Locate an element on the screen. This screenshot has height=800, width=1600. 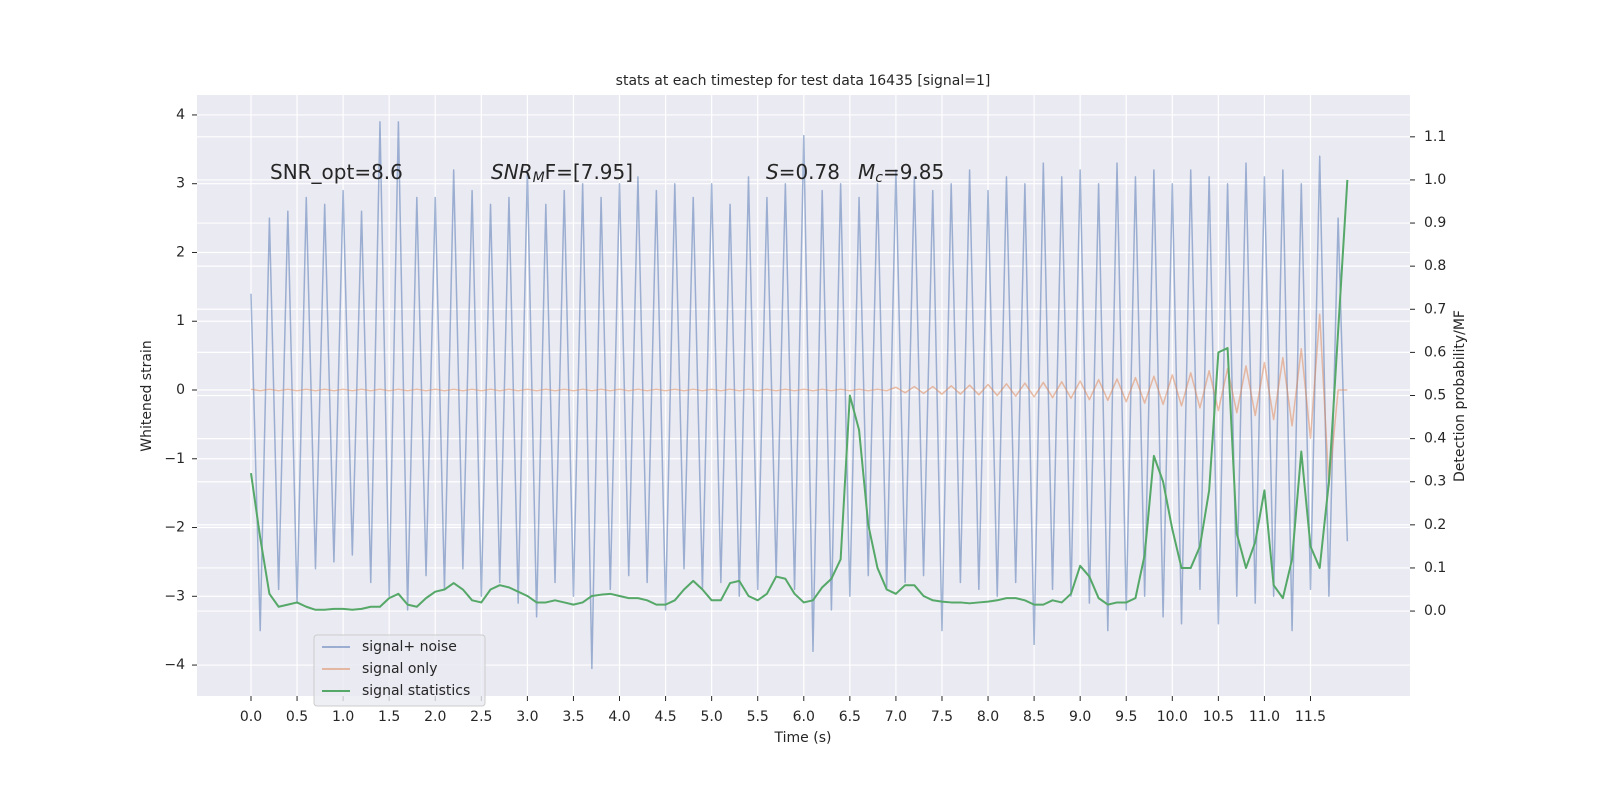
annotation: Mc=9.85 is located at coordinates (901, 173).